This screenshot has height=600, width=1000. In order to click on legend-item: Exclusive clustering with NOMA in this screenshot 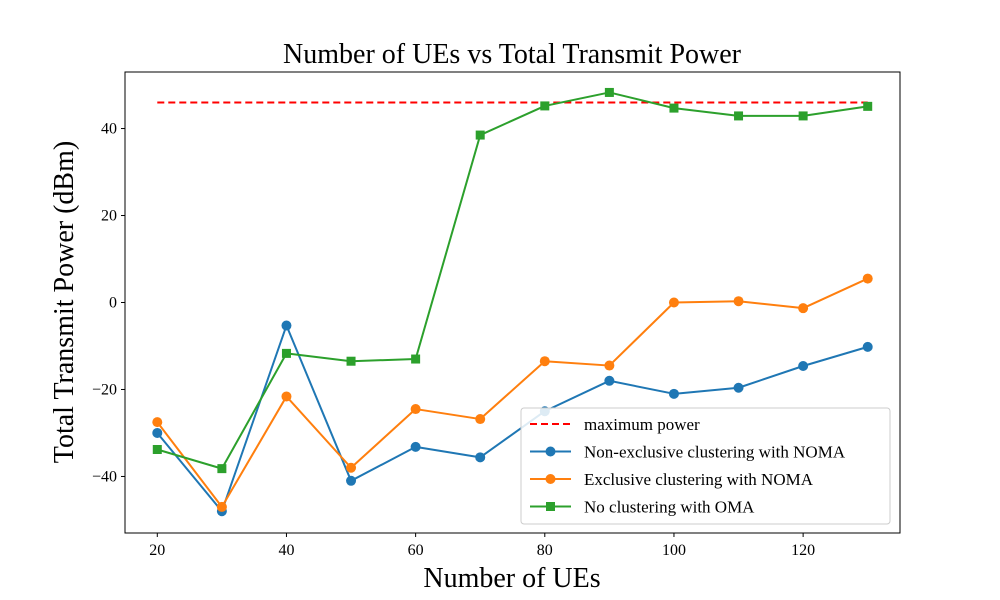, I will do `click(672, 479)`.